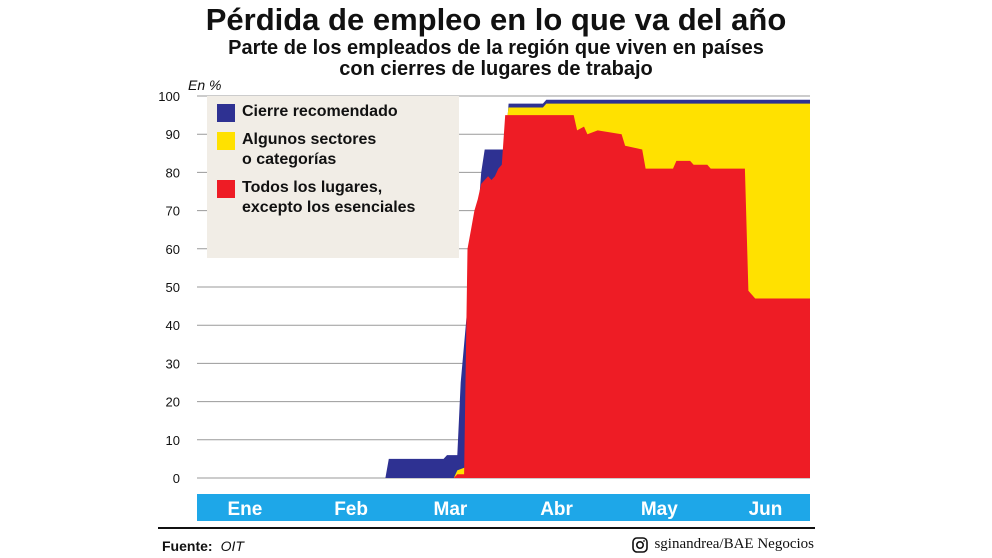 The width and height of the screenshot is (992, 558). What do you see at coordinates (486, 528) in the screenshot?
I see `footer-divider` at bounding box center [486, 528].